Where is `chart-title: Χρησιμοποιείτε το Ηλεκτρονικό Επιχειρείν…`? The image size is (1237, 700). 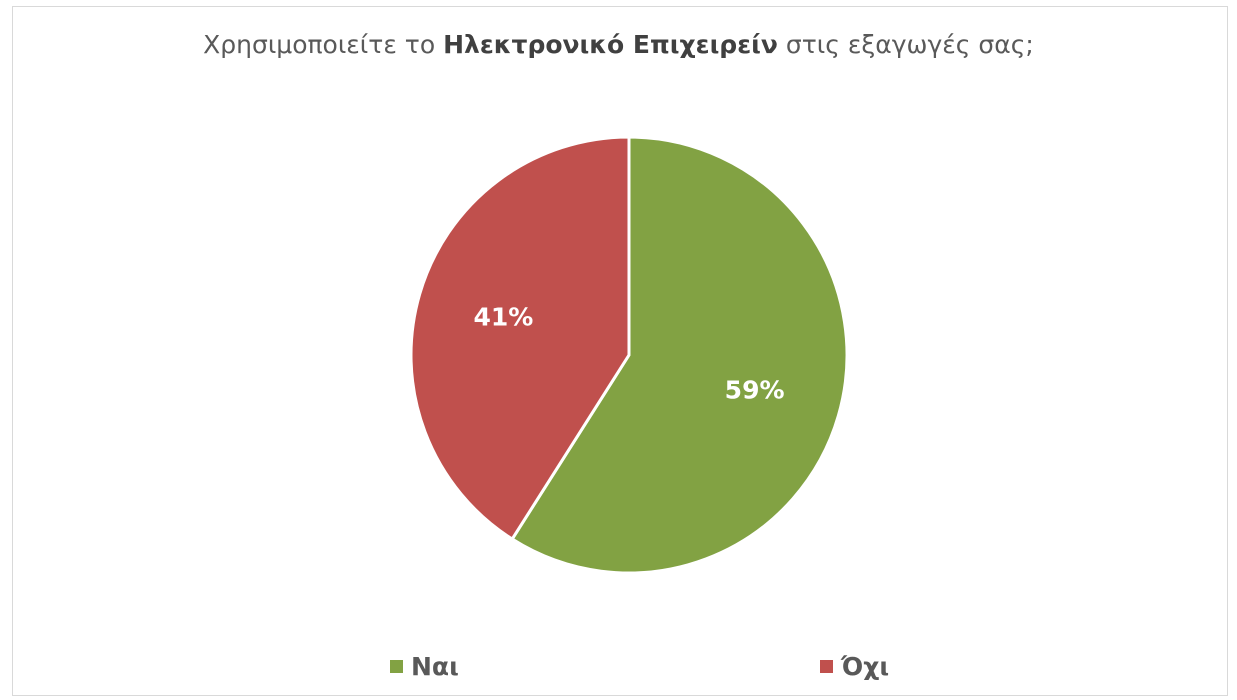 chart-title: Χρησιμοποιείτε το Ηλεκτρονικό Επιχειρείν… is located at coordinates (618, 44).